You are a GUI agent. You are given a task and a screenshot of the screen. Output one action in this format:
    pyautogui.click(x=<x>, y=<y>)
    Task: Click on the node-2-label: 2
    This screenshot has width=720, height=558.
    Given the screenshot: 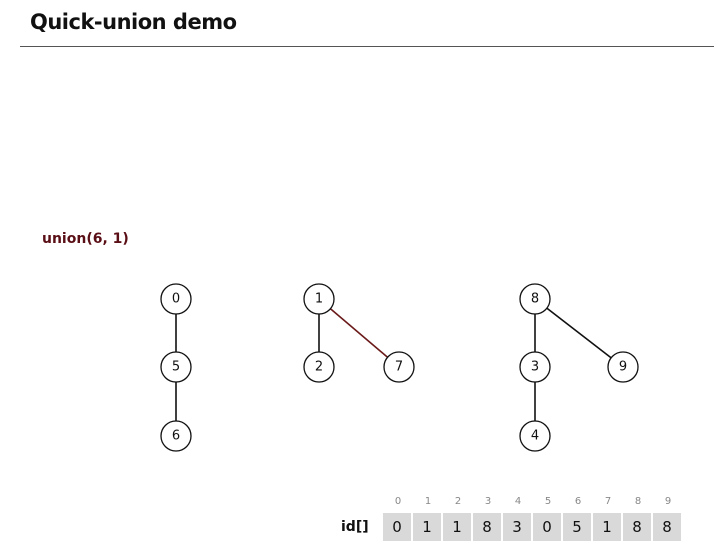 What is the action you would take?
    pyautogui.click(x=319, y=367)
    